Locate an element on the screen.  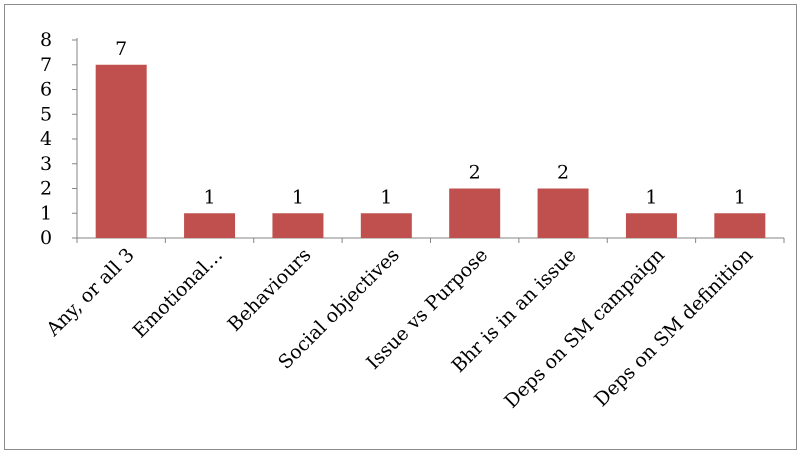
y-tick-label: 3 is located at coordinates (46, 164).